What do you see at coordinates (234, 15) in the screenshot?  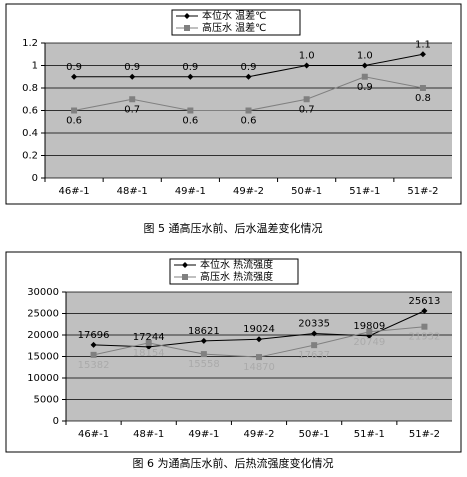 I see `legend-label: 本位水 温差℃` at bounding box center [234, 15].